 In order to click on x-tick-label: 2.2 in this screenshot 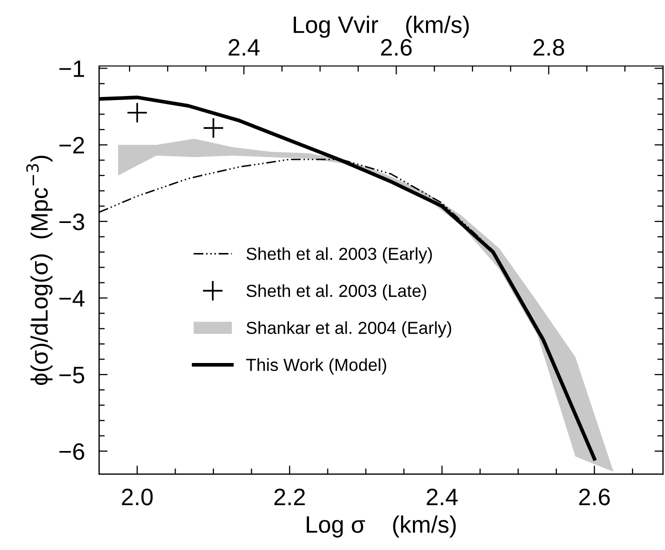, I will do `click(289, 497)`.